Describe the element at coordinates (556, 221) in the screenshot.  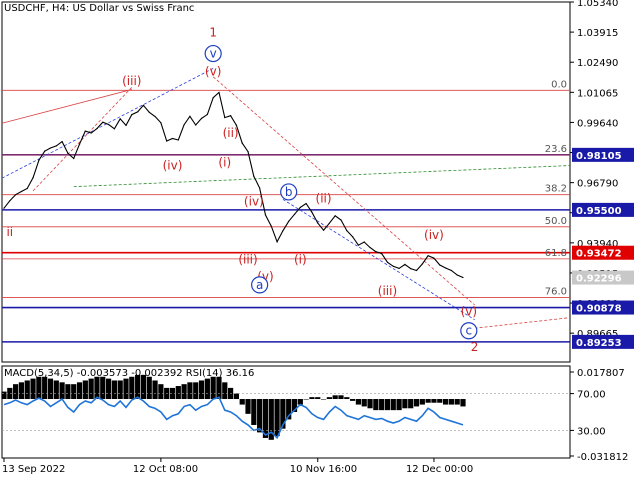
I see `fib-label: 50.0` at that location.